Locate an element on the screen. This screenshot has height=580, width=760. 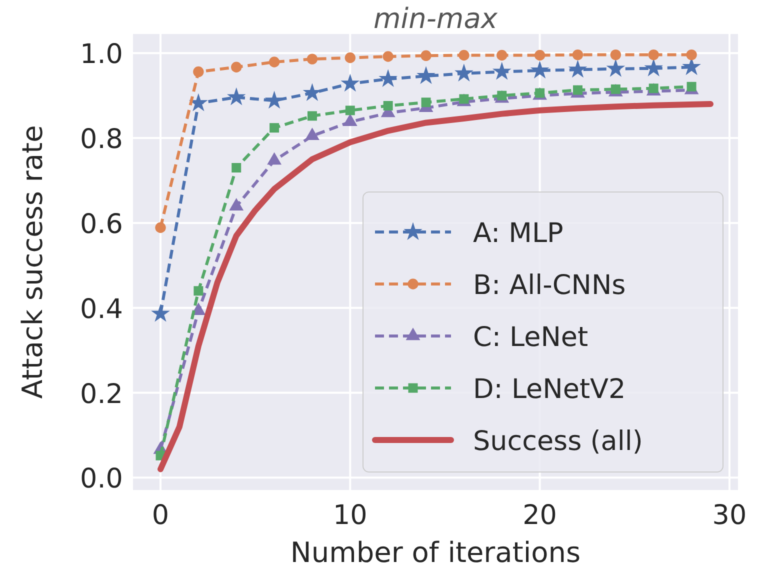
y-tick-label: 0.6 is located at coordinates (101, 224).